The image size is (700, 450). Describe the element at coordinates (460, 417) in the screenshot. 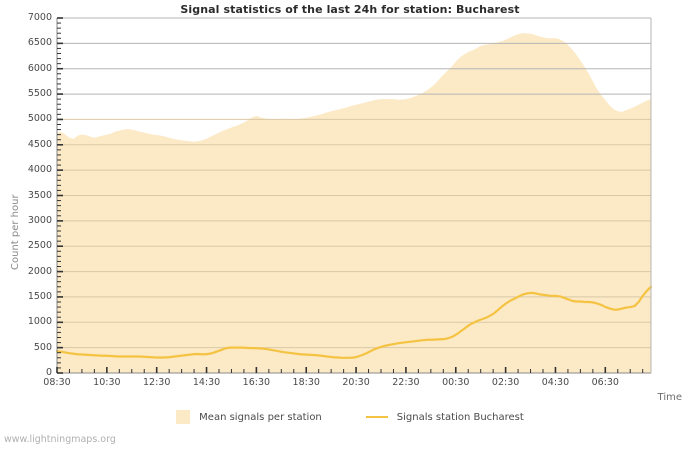

I see `legend-label-station-signals: Signals station Bucharest` at that location.